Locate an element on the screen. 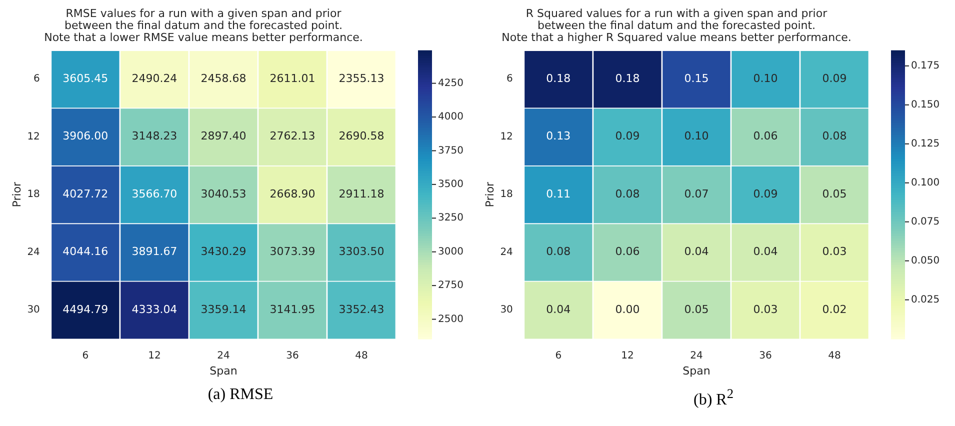 The image size is (955, 426). data-label: 3566.70 is located at coordinates (154, 193).